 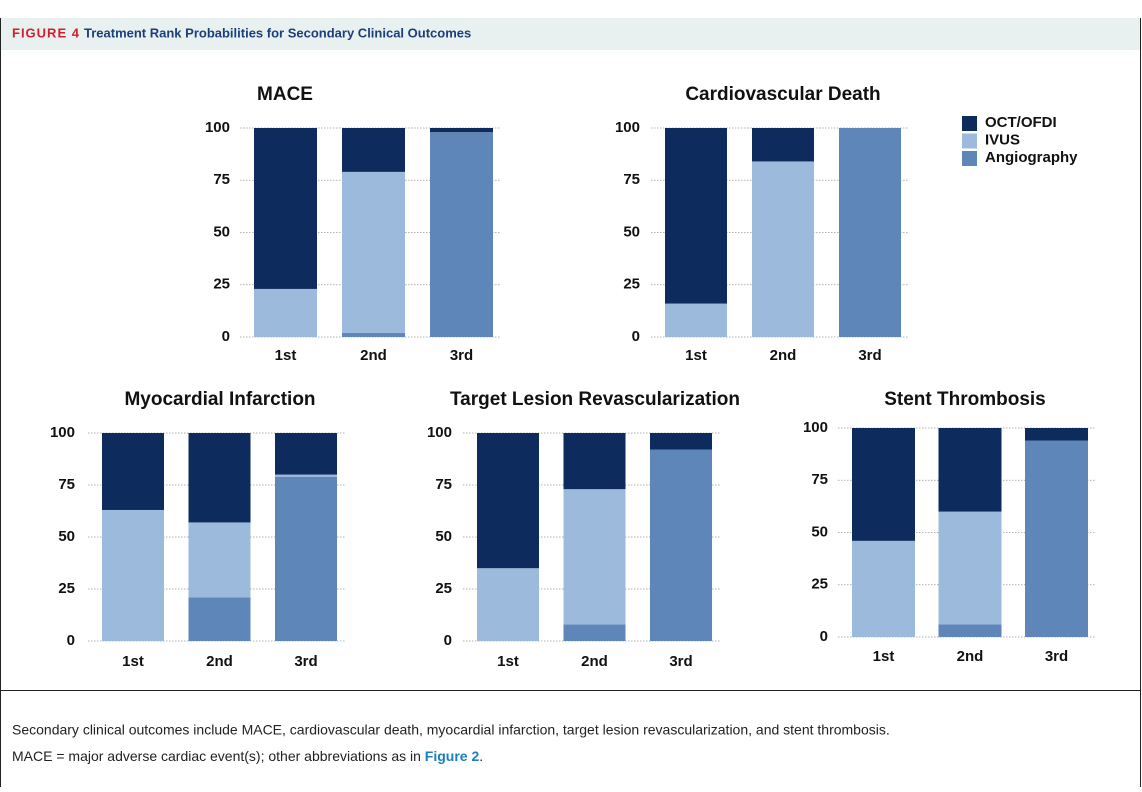 I want to click on header-band, so click(x=570, y=34).